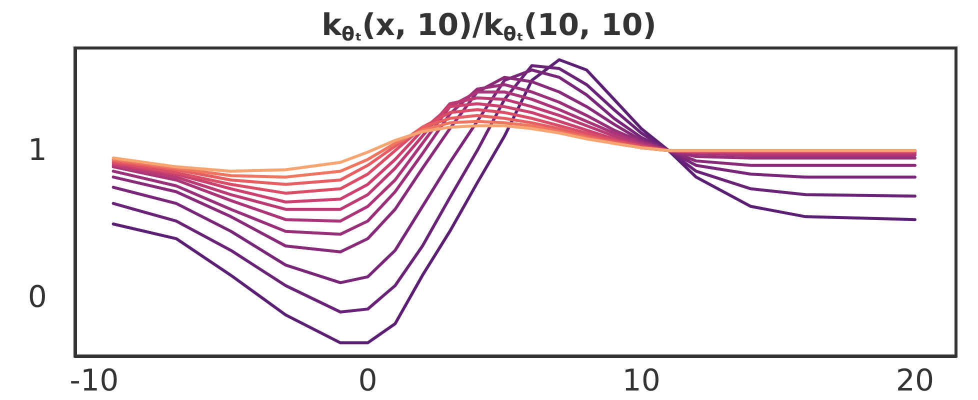  What do you see at coordinates (37, 150) in the screenshot?
I see `y-tick-label: 1` at bounding box center [37, 150].